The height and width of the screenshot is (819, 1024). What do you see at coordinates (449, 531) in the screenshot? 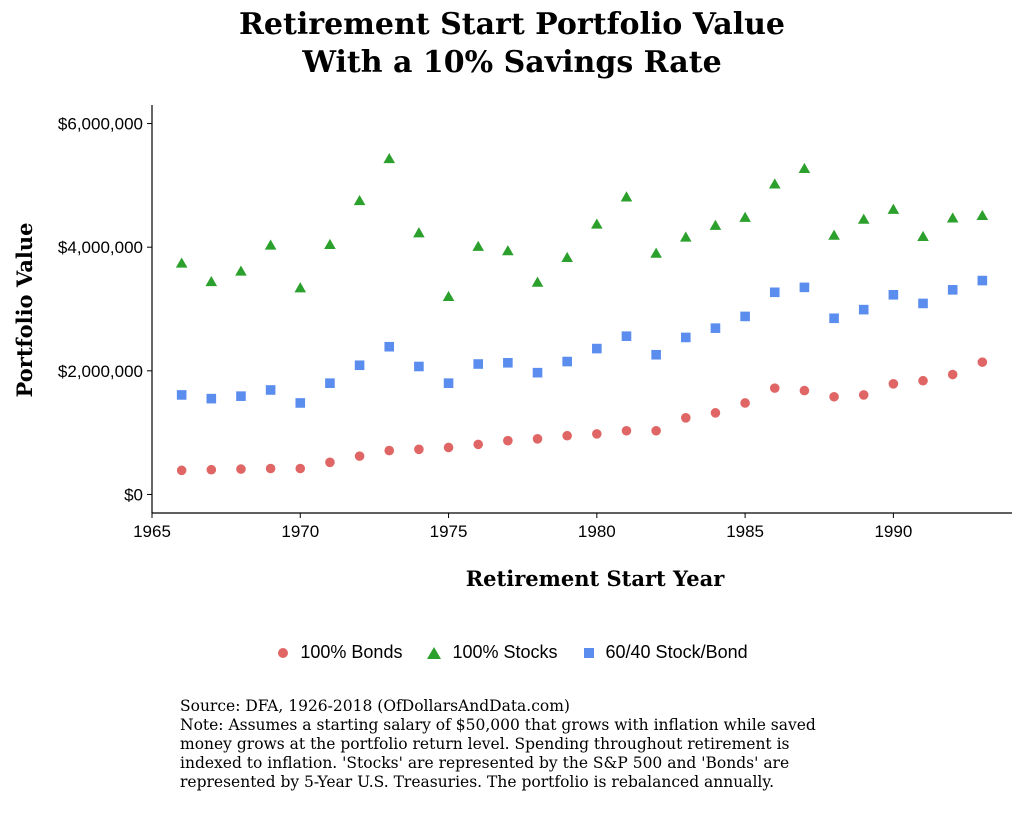
I see `x-tick-label: 1975` at bounding box center [449, 531].